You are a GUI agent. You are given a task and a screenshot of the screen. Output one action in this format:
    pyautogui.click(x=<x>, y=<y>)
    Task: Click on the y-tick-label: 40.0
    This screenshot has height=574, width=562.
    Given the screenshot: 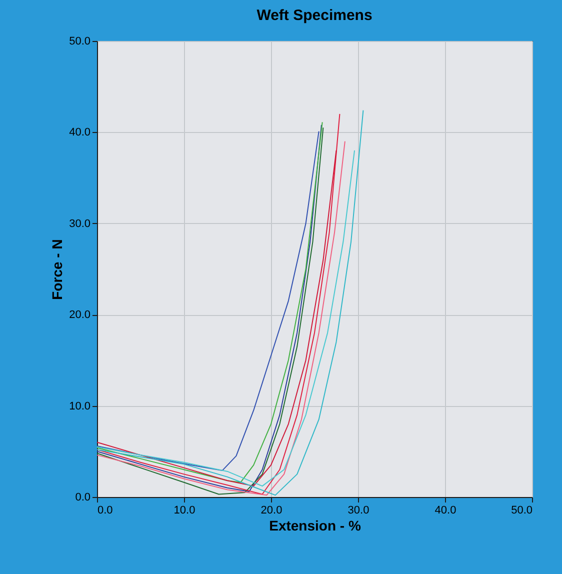 What is the action you would take?
    pyautogui.click(x=79, y=132)
    